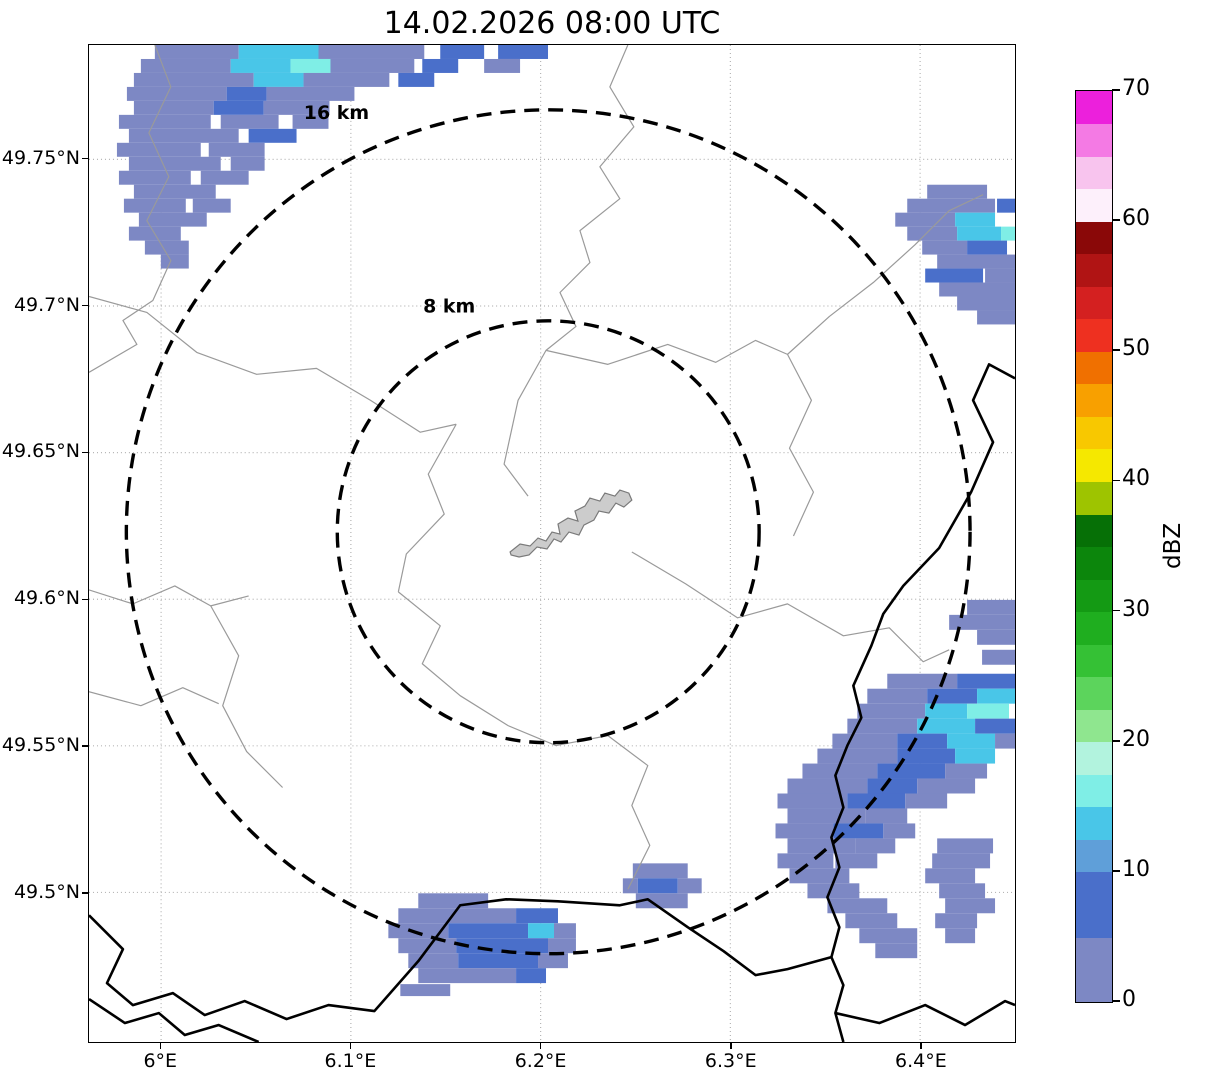 The width and height of the screenshot is (1207, 1073). I want to click on y-tick-label: 49.7°N, so click(46, 304).